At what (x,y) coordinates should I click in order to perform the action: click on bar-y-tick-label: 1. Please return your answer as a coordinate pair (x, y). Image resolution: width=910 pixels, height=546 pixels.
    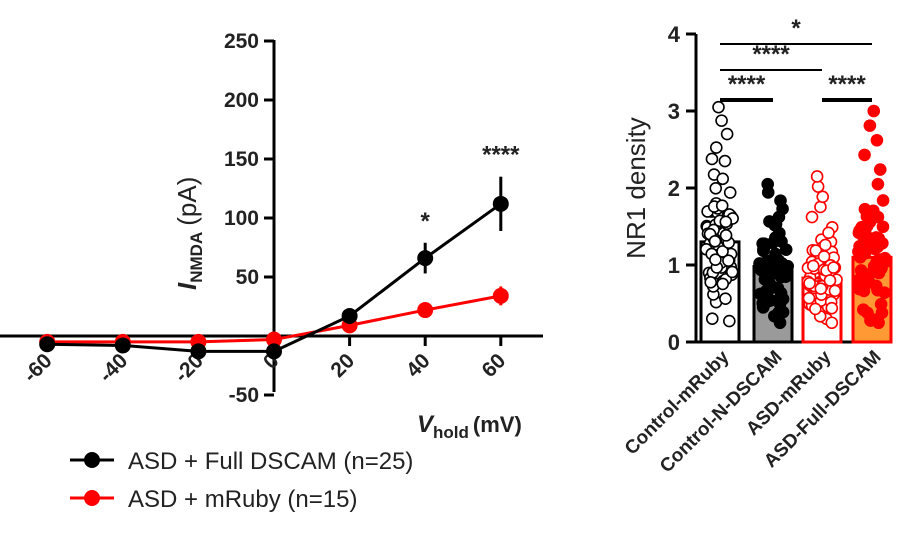
    Looking at the image, I should click on (674, 265).